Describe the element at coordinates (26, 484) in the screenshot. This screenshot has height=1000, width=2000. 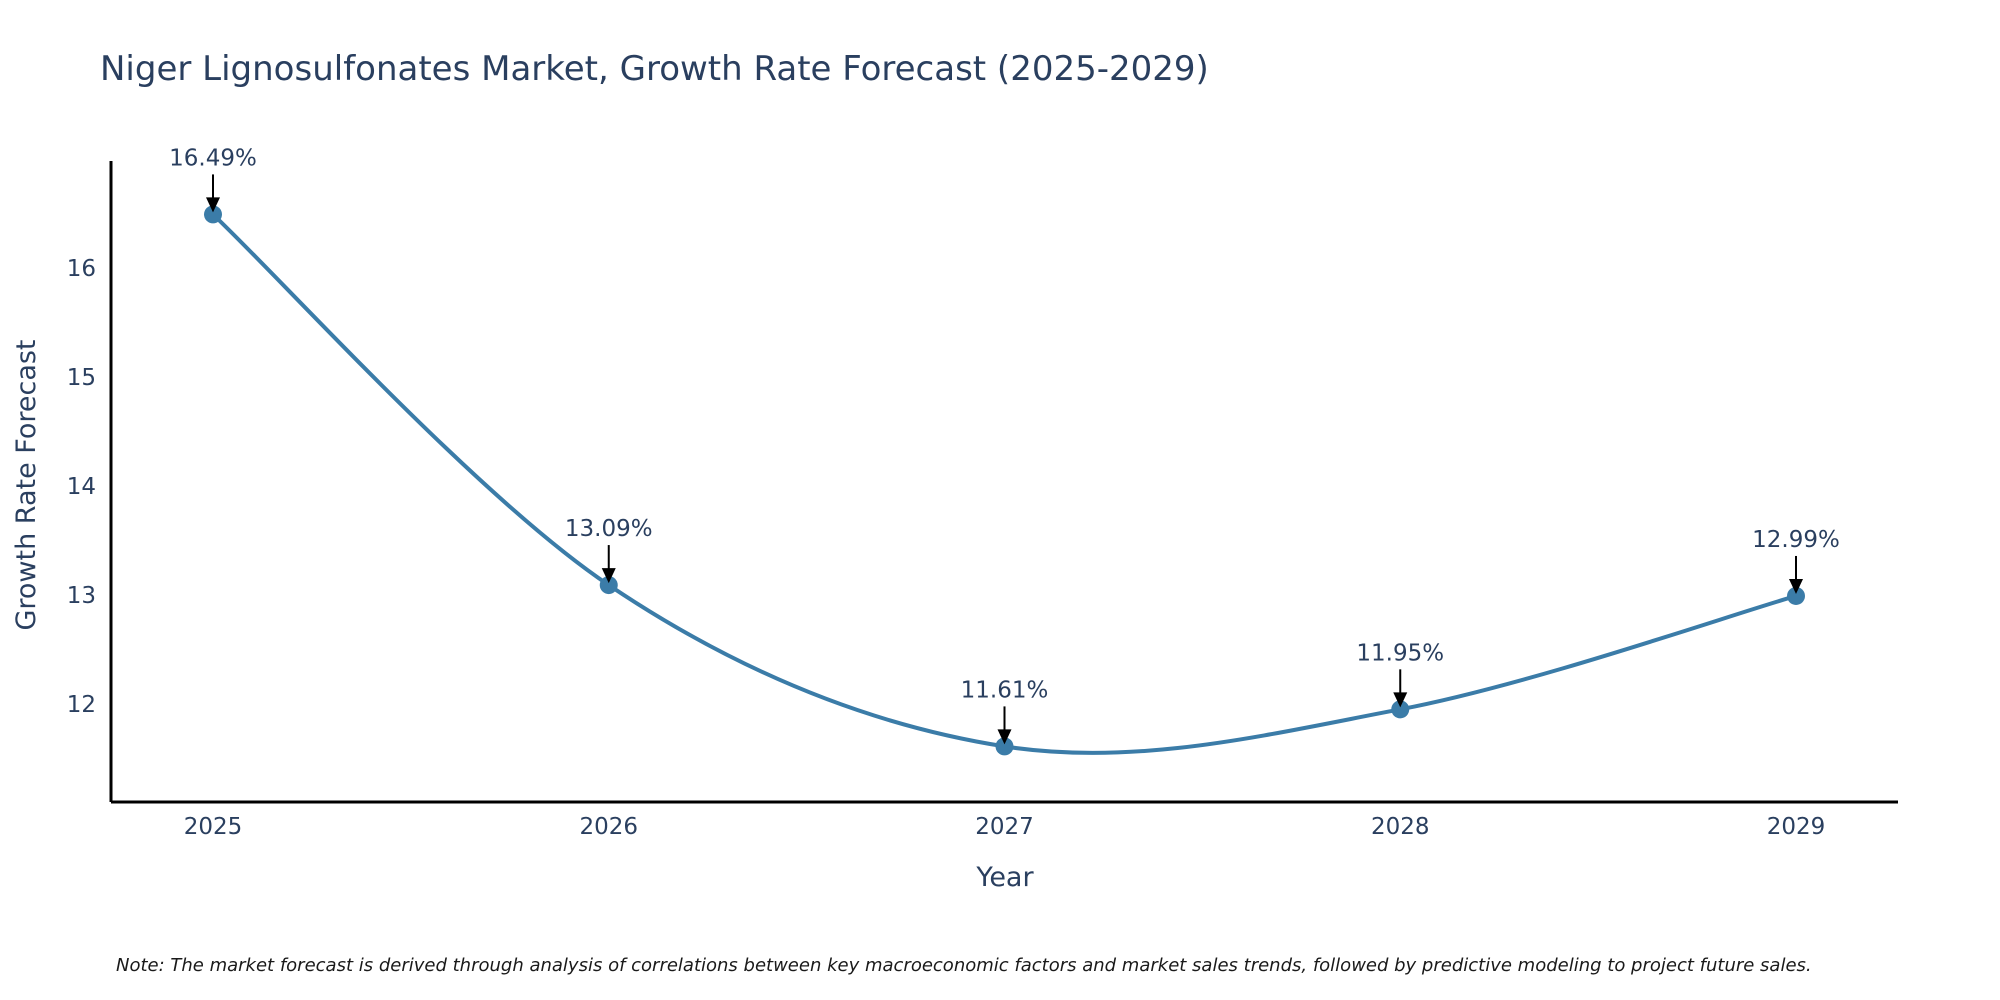
I see `y-axis-title: Growth Rate Forecast` at that location.